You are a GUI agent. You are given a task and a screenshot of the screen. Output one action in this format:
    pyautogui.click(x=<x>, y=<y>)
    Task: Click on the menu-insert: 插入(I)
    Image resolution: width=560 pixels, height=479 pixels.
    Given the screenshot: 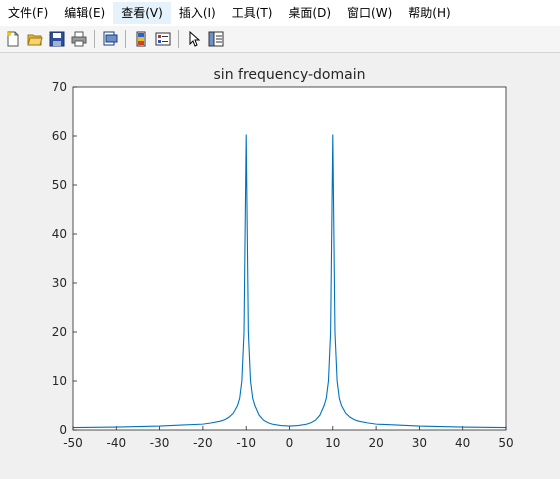 What is the action you would take?
    pyautogui.click(x=197, y=13)
    